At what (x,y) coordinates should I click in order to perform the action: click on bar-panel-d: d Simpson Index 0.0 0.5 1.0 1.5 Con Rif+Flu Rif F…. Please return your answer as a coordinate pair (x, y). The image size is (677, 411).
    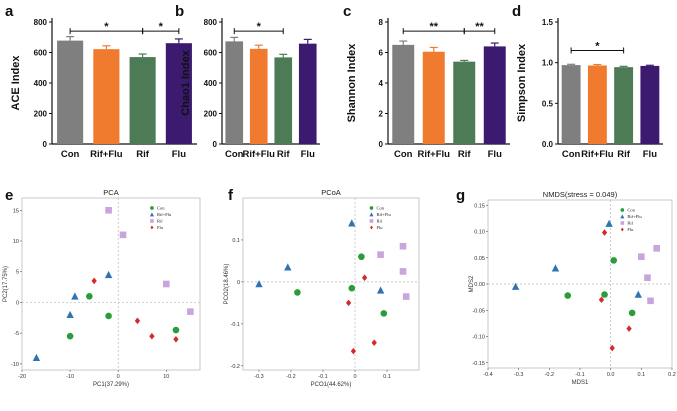
    Looking at the image, I should click on (587, 81).